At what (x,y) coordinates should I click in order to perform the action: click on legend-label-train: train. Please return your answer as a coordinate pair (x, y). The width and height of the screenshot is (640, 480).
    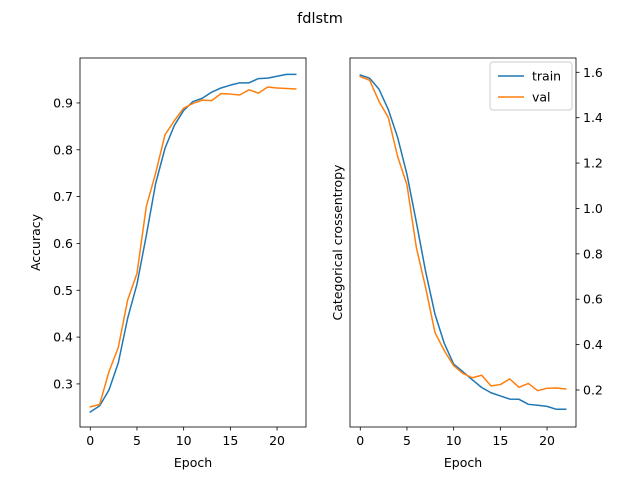
    Looking at the image, I should click on (546, 76).